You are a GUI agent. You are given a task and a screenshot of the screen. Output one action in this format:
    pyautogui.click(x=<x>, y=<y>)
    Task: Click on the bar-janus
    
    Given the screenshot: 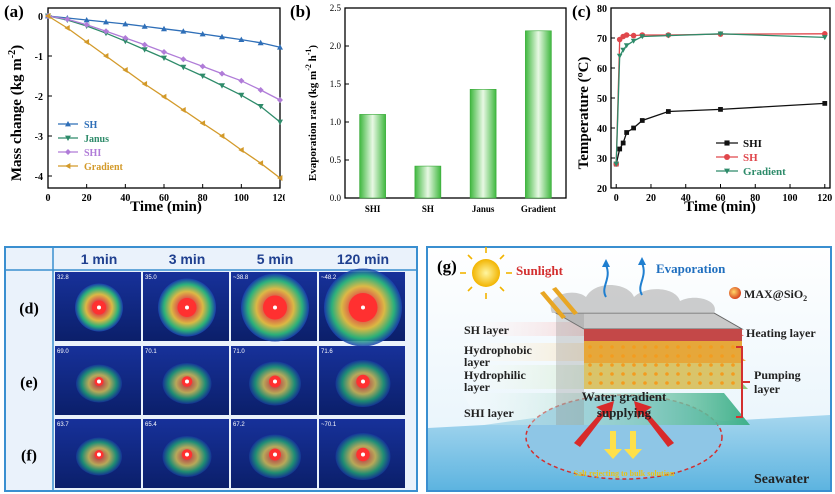 What is the action you would take?
    pyautogui.click(x=483, y=144)
    